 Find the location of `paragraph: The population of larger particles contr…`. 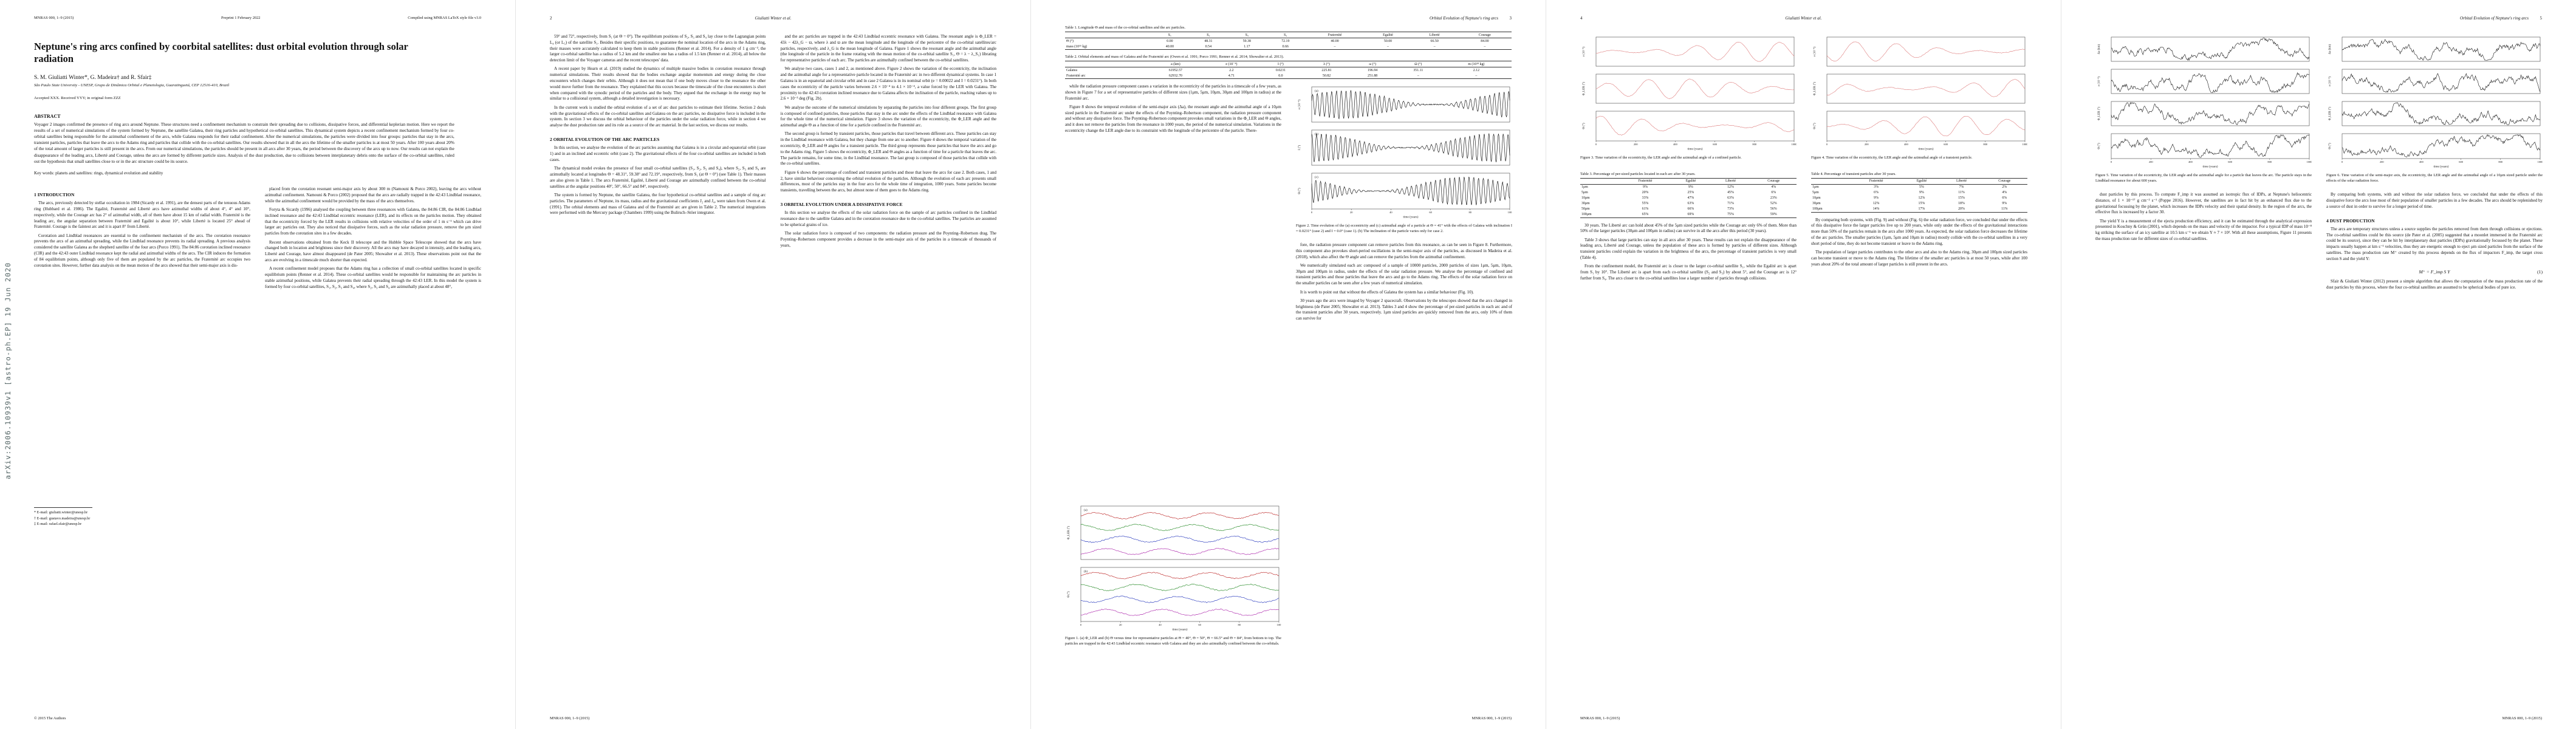

paragraph: The population of larger particles contr… is located at coordinates (1919, 258).